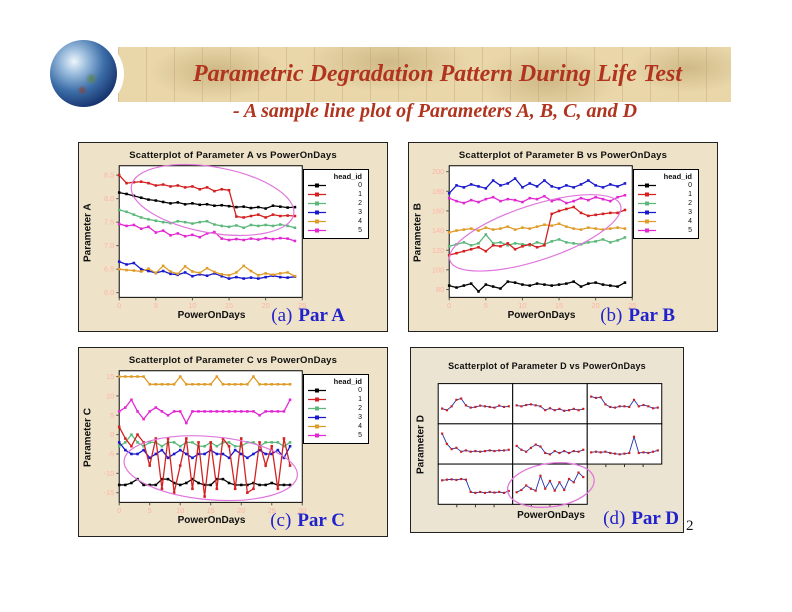 Image resolution: width=792 pixels, height=612 pixels. What do you see at coordinates (690, 526) in the screenshot?
I see `page-number: 2` at bounding box center [690, 526].